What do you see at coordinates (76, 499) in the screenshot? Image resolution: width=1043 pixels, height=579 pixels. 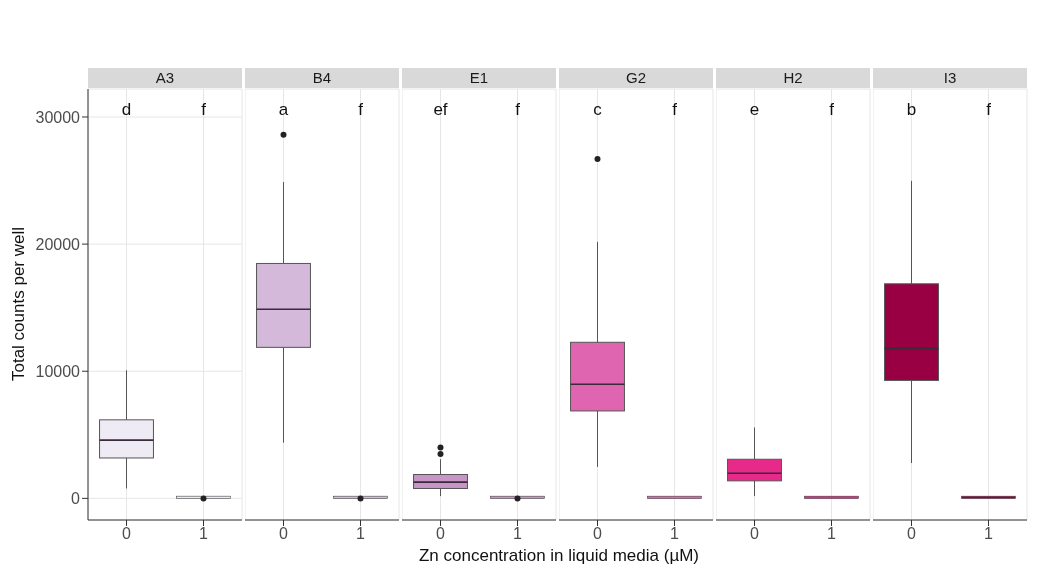 I see `y-tick-label: 0` at bounding box center [76, 499].